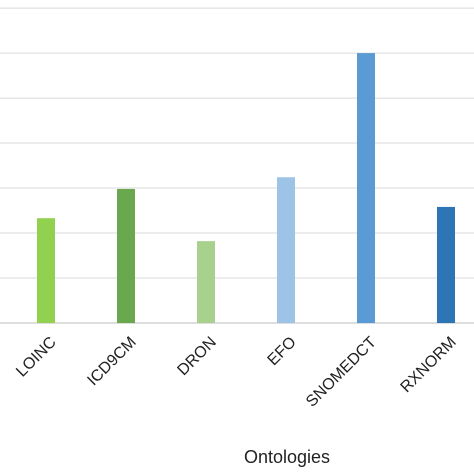 The height and width of the screenshot is (474, 474). What do you see at coordinates (196, 356) in the screenshot?
I see `x-tick-label: DRON` at bounding box center [196, 356].